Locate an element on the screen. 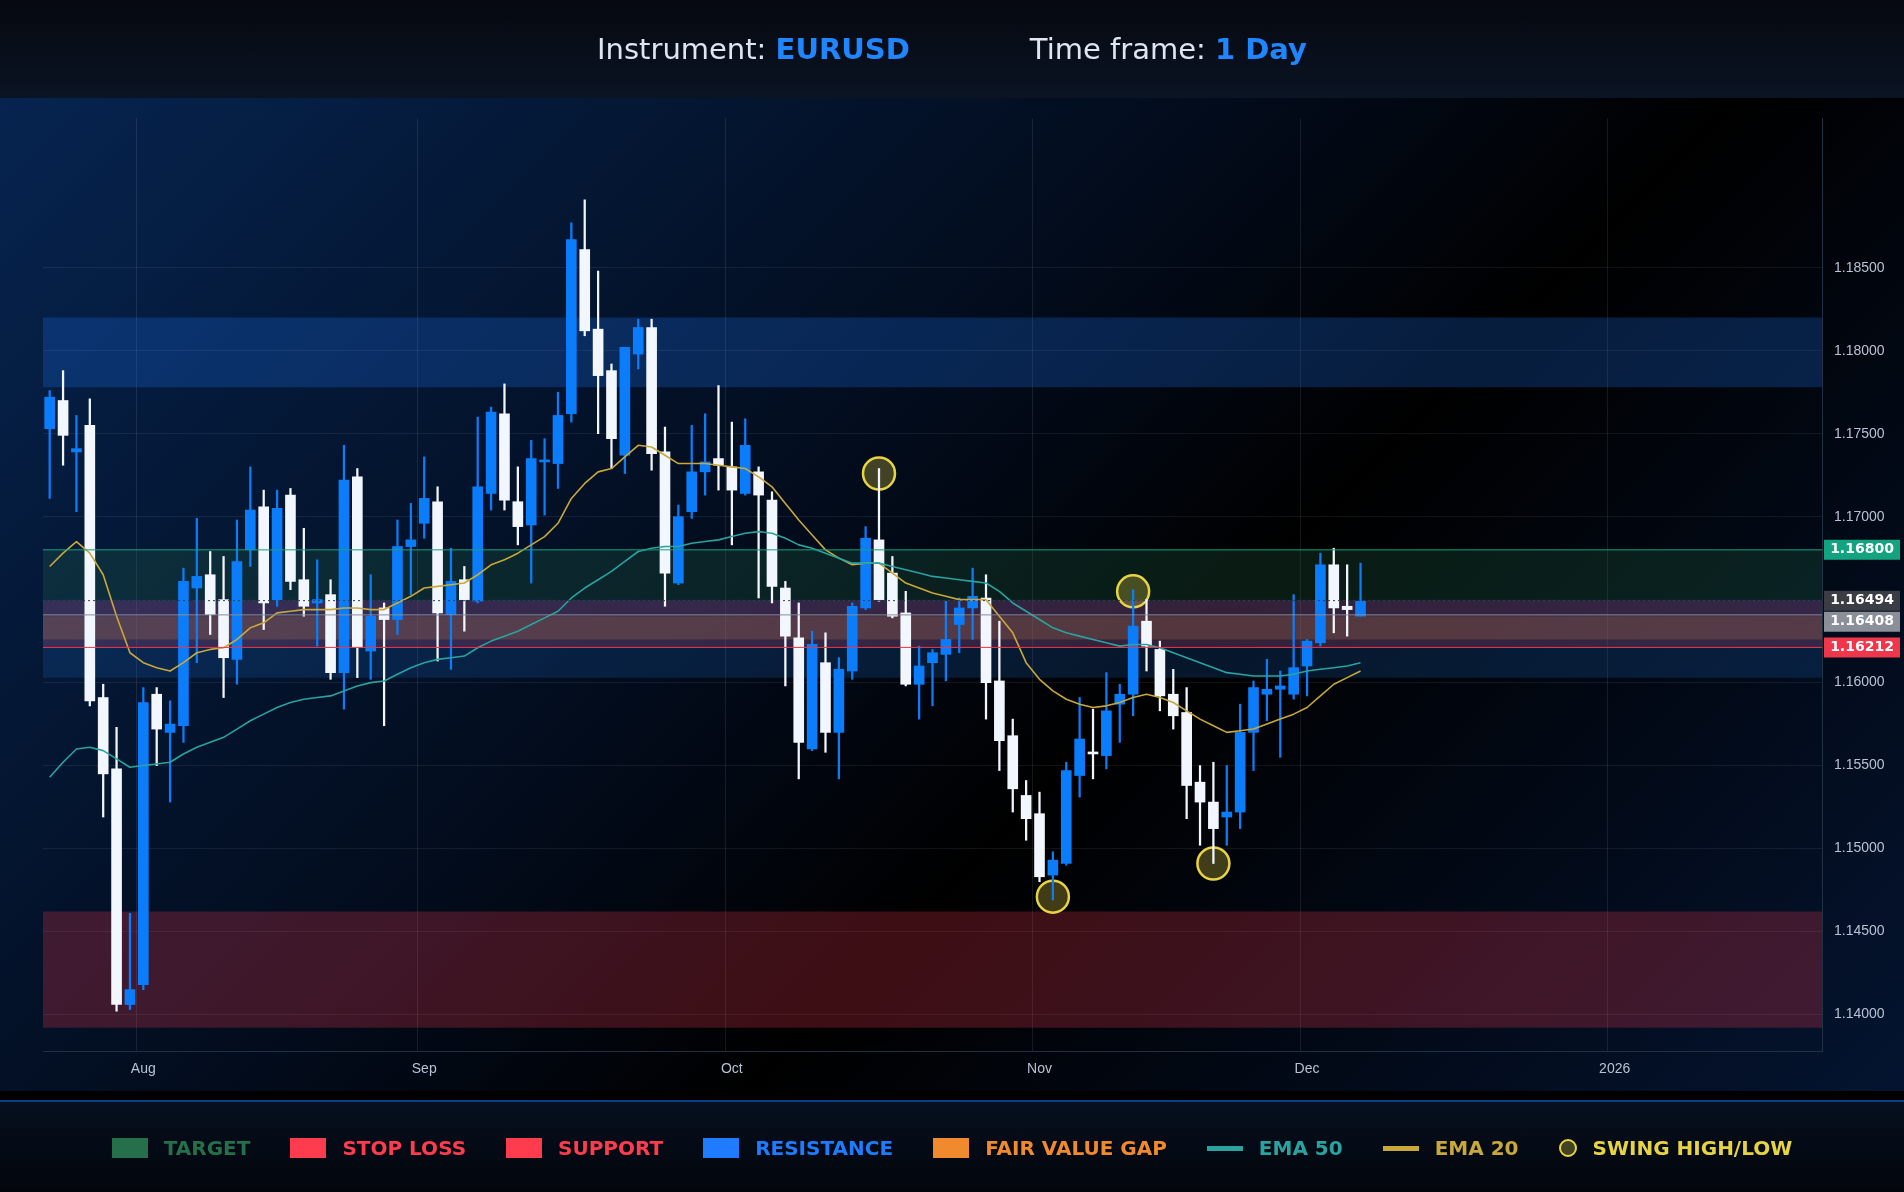  y-tick-label: 1.14000 is located at coordinates (1859, 1013).